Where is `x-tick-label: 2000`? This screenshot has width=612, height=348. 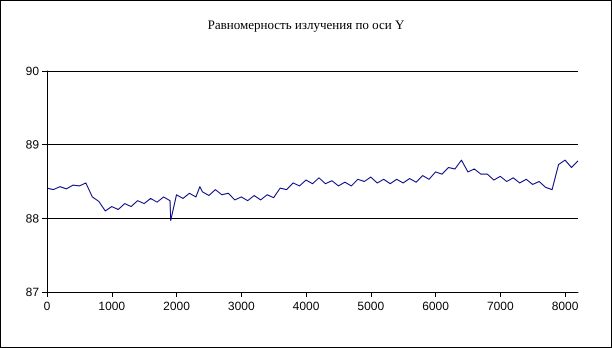
x-tick-label: 2000 is located at coordinates (176, 306).